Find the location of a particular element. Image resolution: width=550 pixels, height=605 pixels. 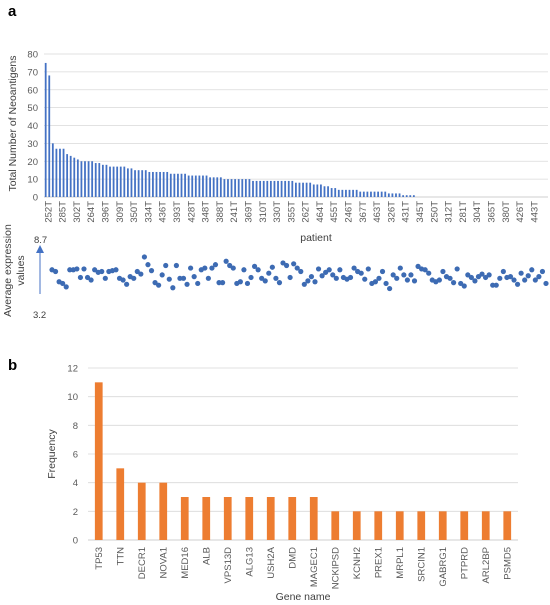

x-tick-label: 348T is located at coordinates (206, 212).